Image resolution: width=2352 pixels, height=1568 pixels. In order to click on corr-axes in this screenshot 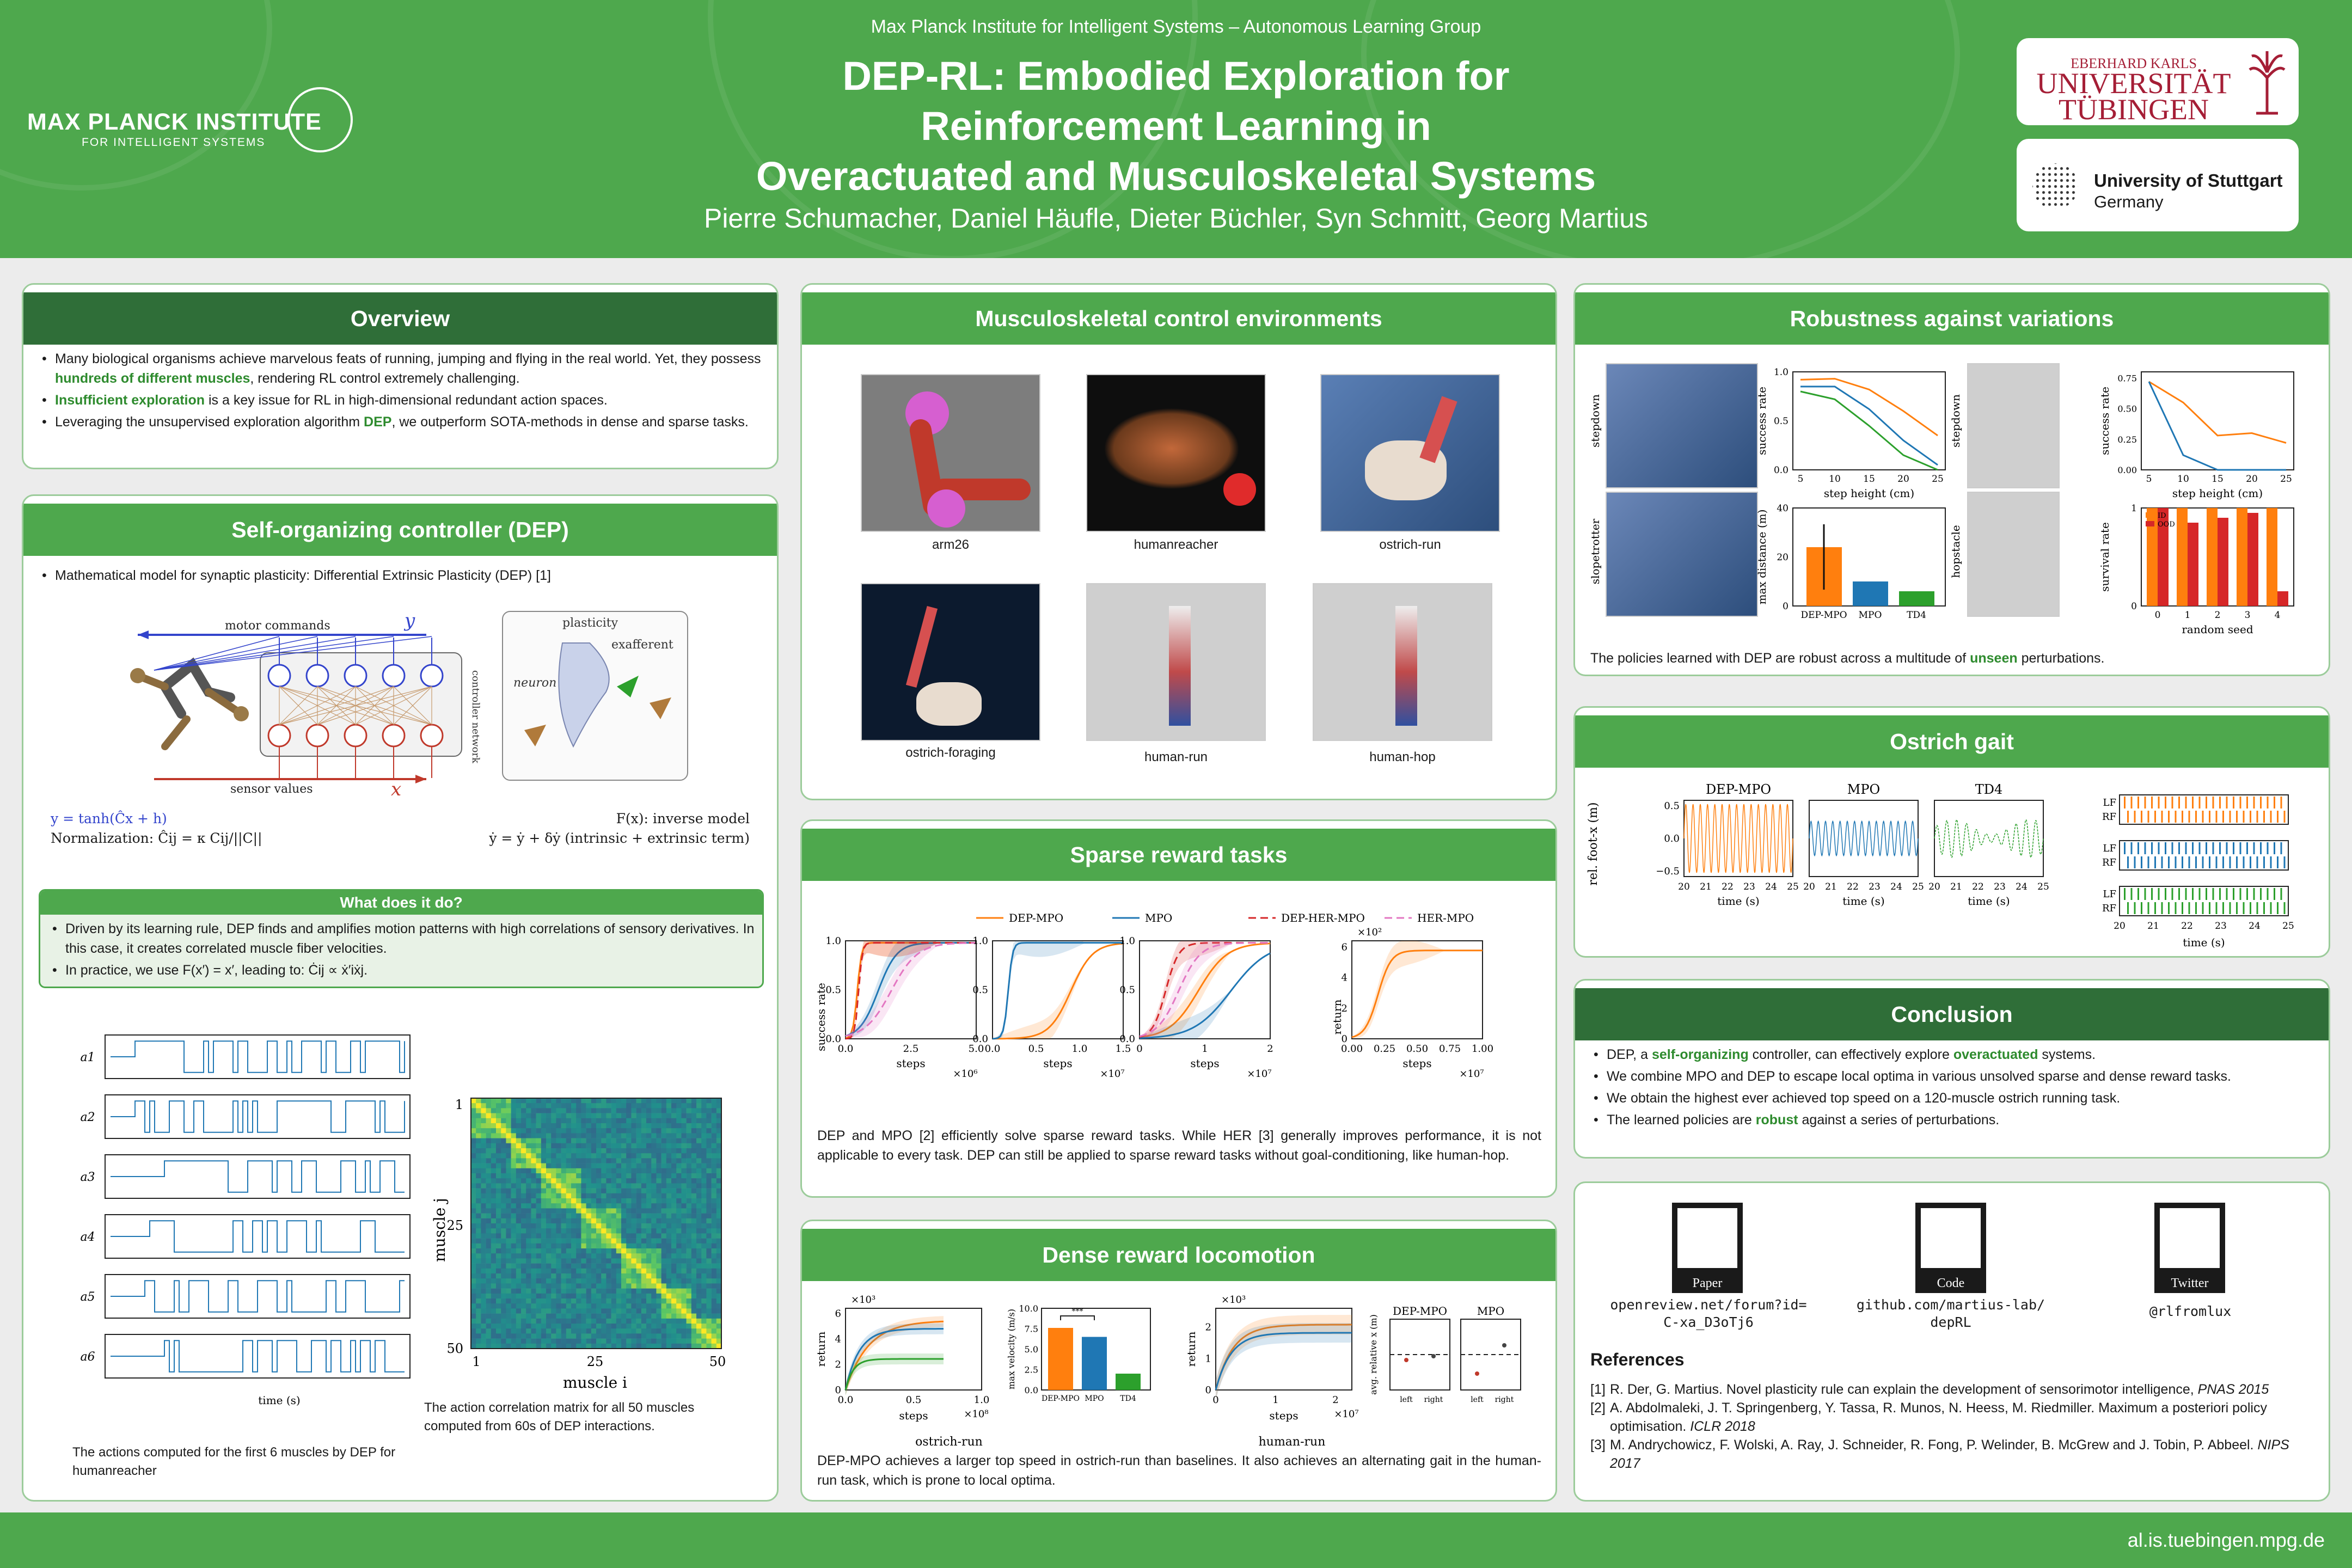, I will do `click(596, 1223)`.